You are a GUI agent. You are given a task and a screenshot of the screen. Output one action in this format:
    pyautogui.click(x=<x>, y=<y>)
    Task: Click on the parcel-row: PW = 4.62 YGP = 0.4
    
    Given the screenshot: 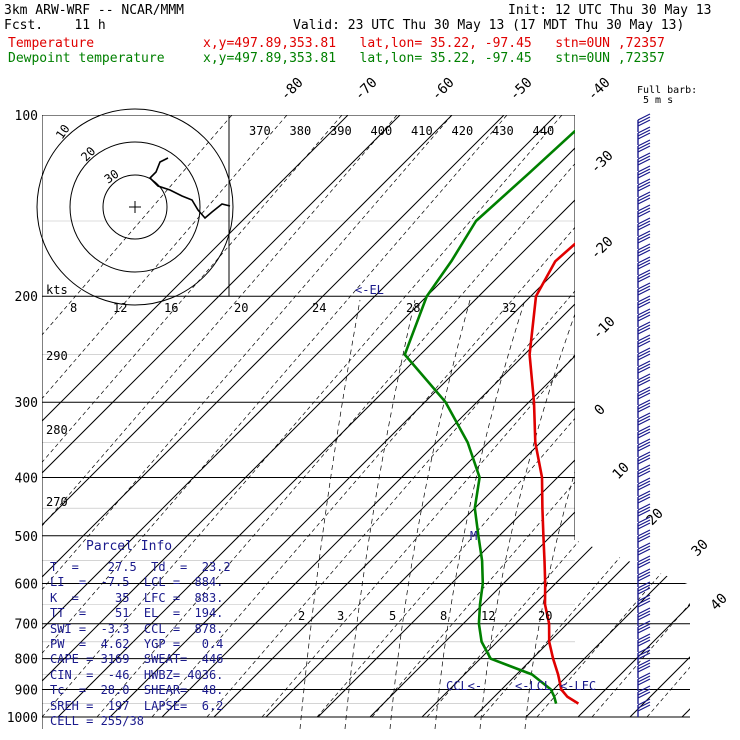 What is the action you would take?
    pyautogui.click(x=137, y=644)
    